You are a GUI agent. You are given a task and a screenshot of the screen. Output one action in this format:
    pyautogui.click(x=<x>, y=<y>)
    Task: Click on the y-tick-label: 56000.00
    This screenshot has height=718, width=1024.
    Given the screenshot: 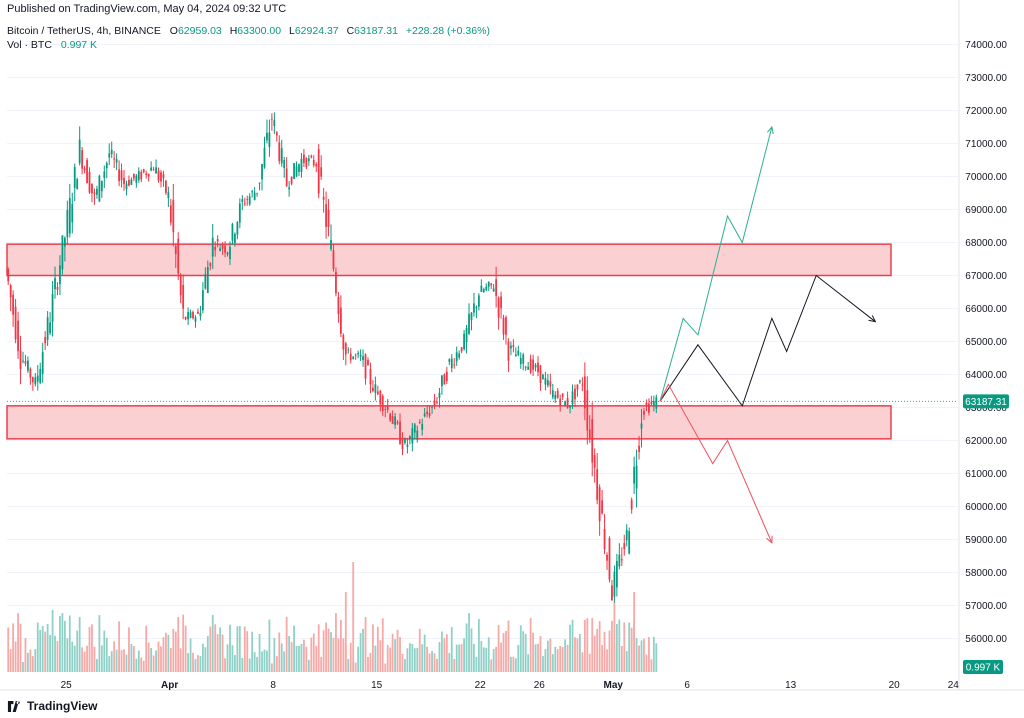 What is the action you would take?
    pyautogui.click(x=986, y=639)
    